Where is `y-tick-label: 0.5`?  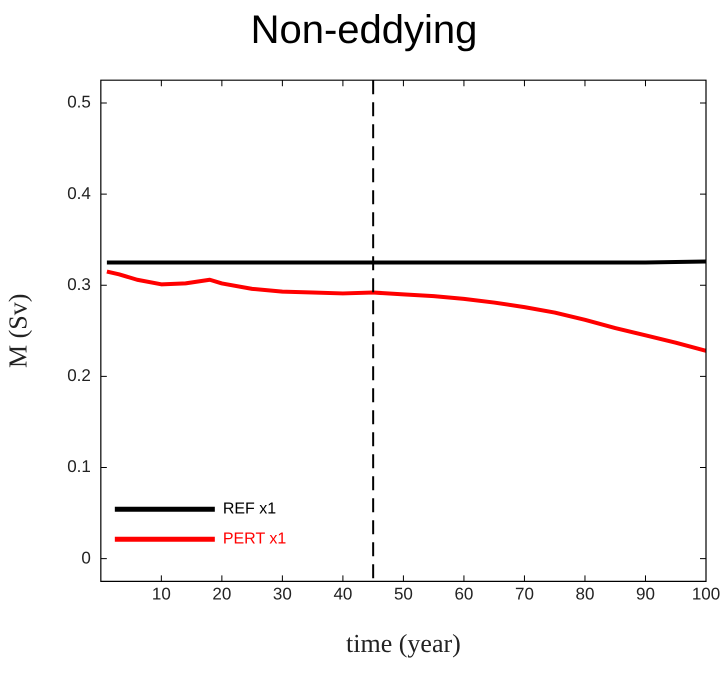
y-tick-label: 0.5 is located at coordinates (79, 102).